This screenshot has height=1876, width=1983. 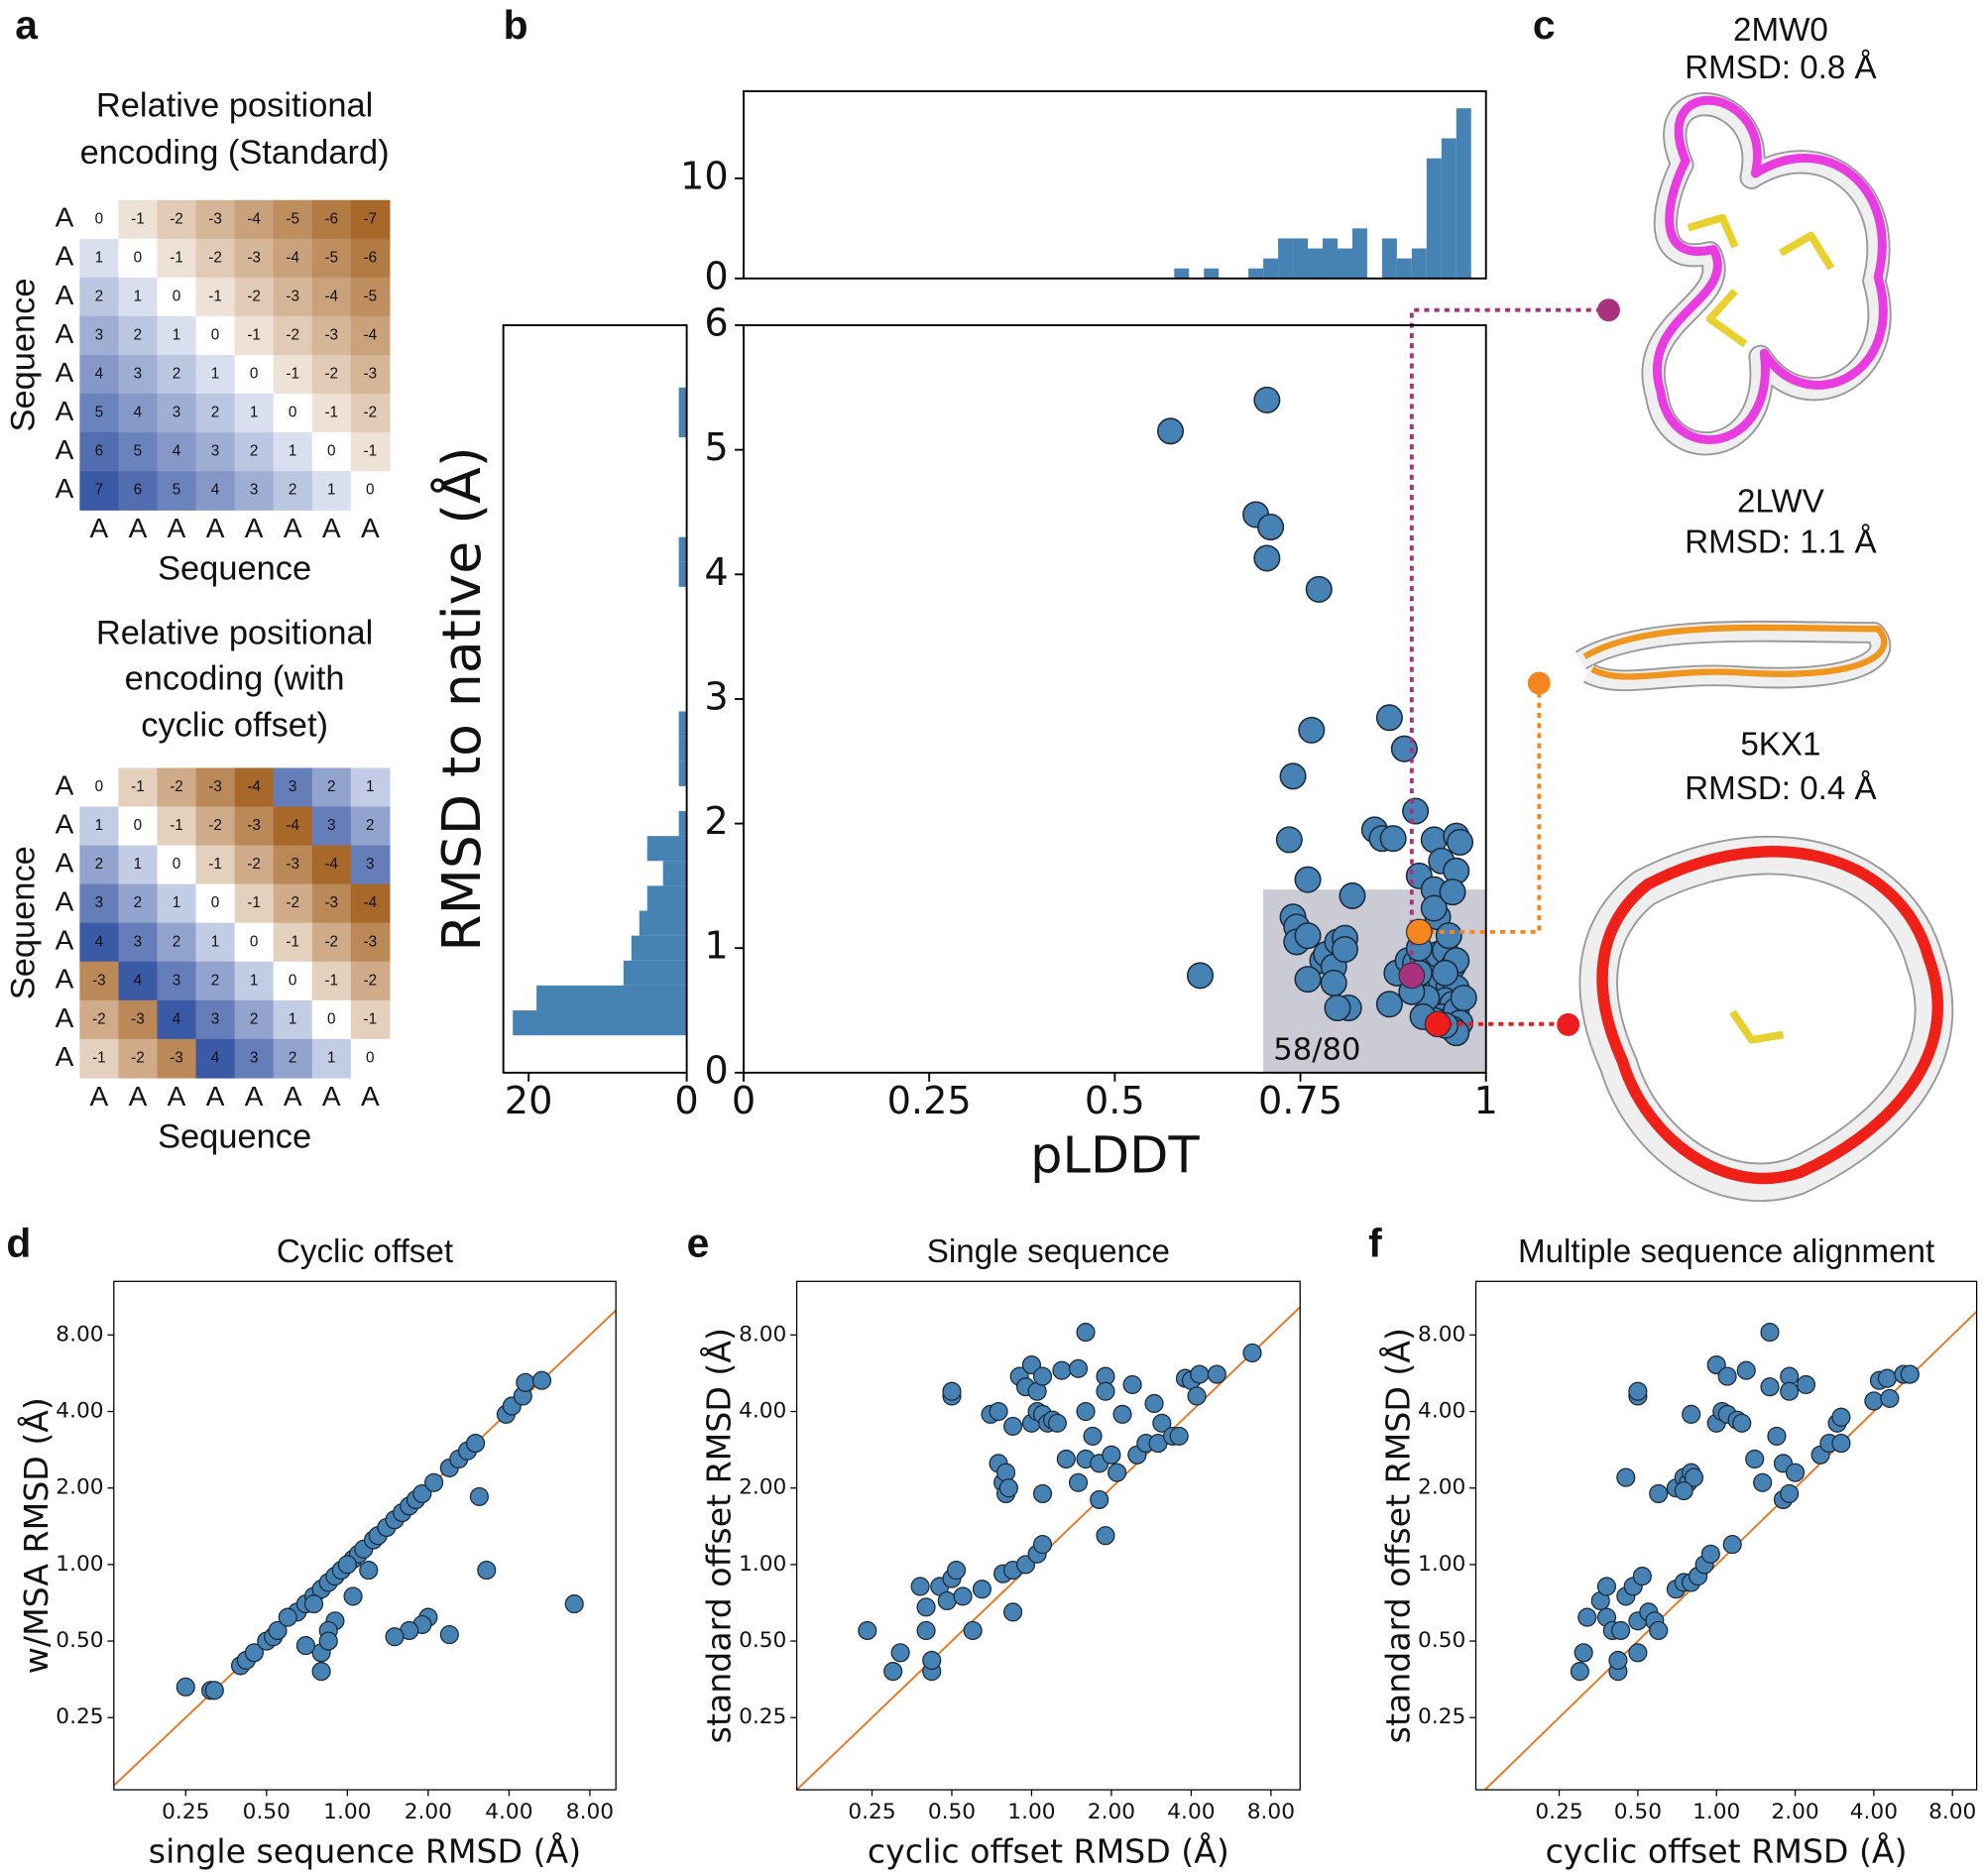 What do you see at coordinates (100, 451) in the screenshot?
I see `cell-label: 6` at bounding box center [100, 451].